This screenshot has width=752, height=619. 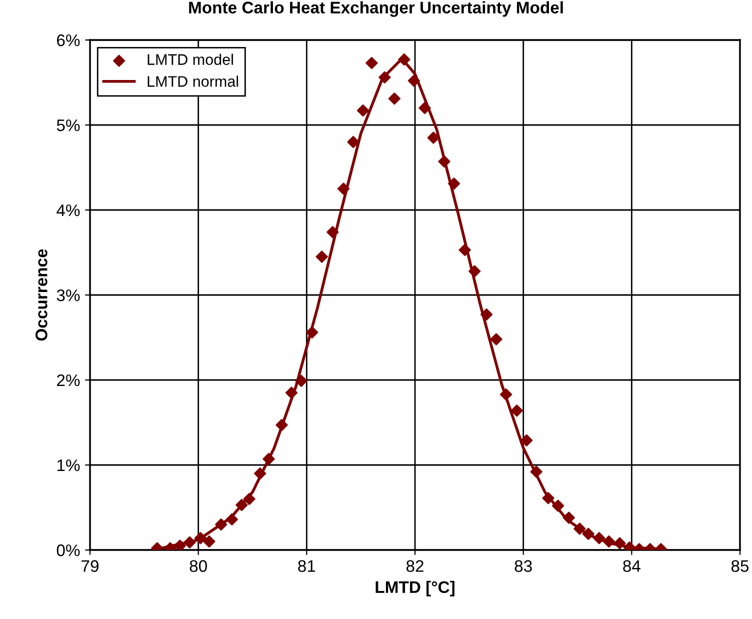 What do you see at coordinates (307, 566) in the screenshot?
I see `x-tick-label: 81` at bounding box center [307, 566].